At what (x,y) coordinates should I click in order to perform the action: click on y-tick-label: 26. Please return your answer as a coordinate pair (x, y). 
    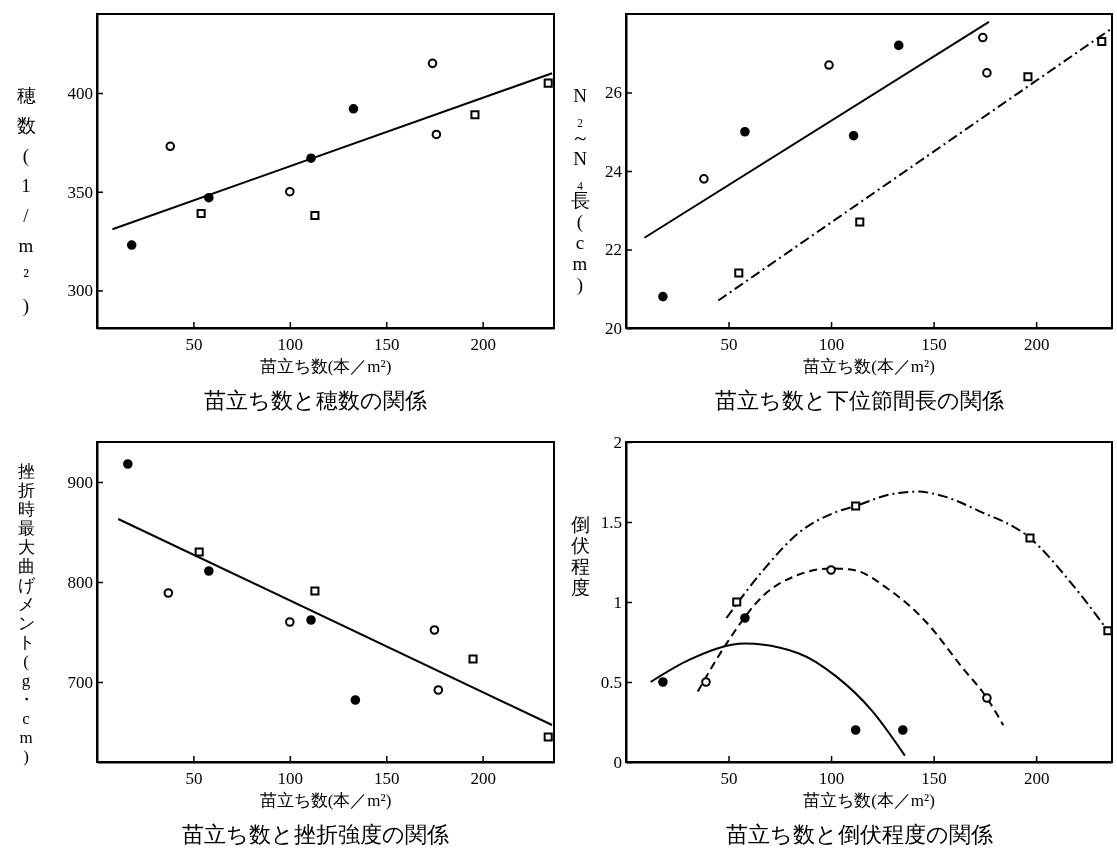
    Looking at the image, I should click on (613, 93).